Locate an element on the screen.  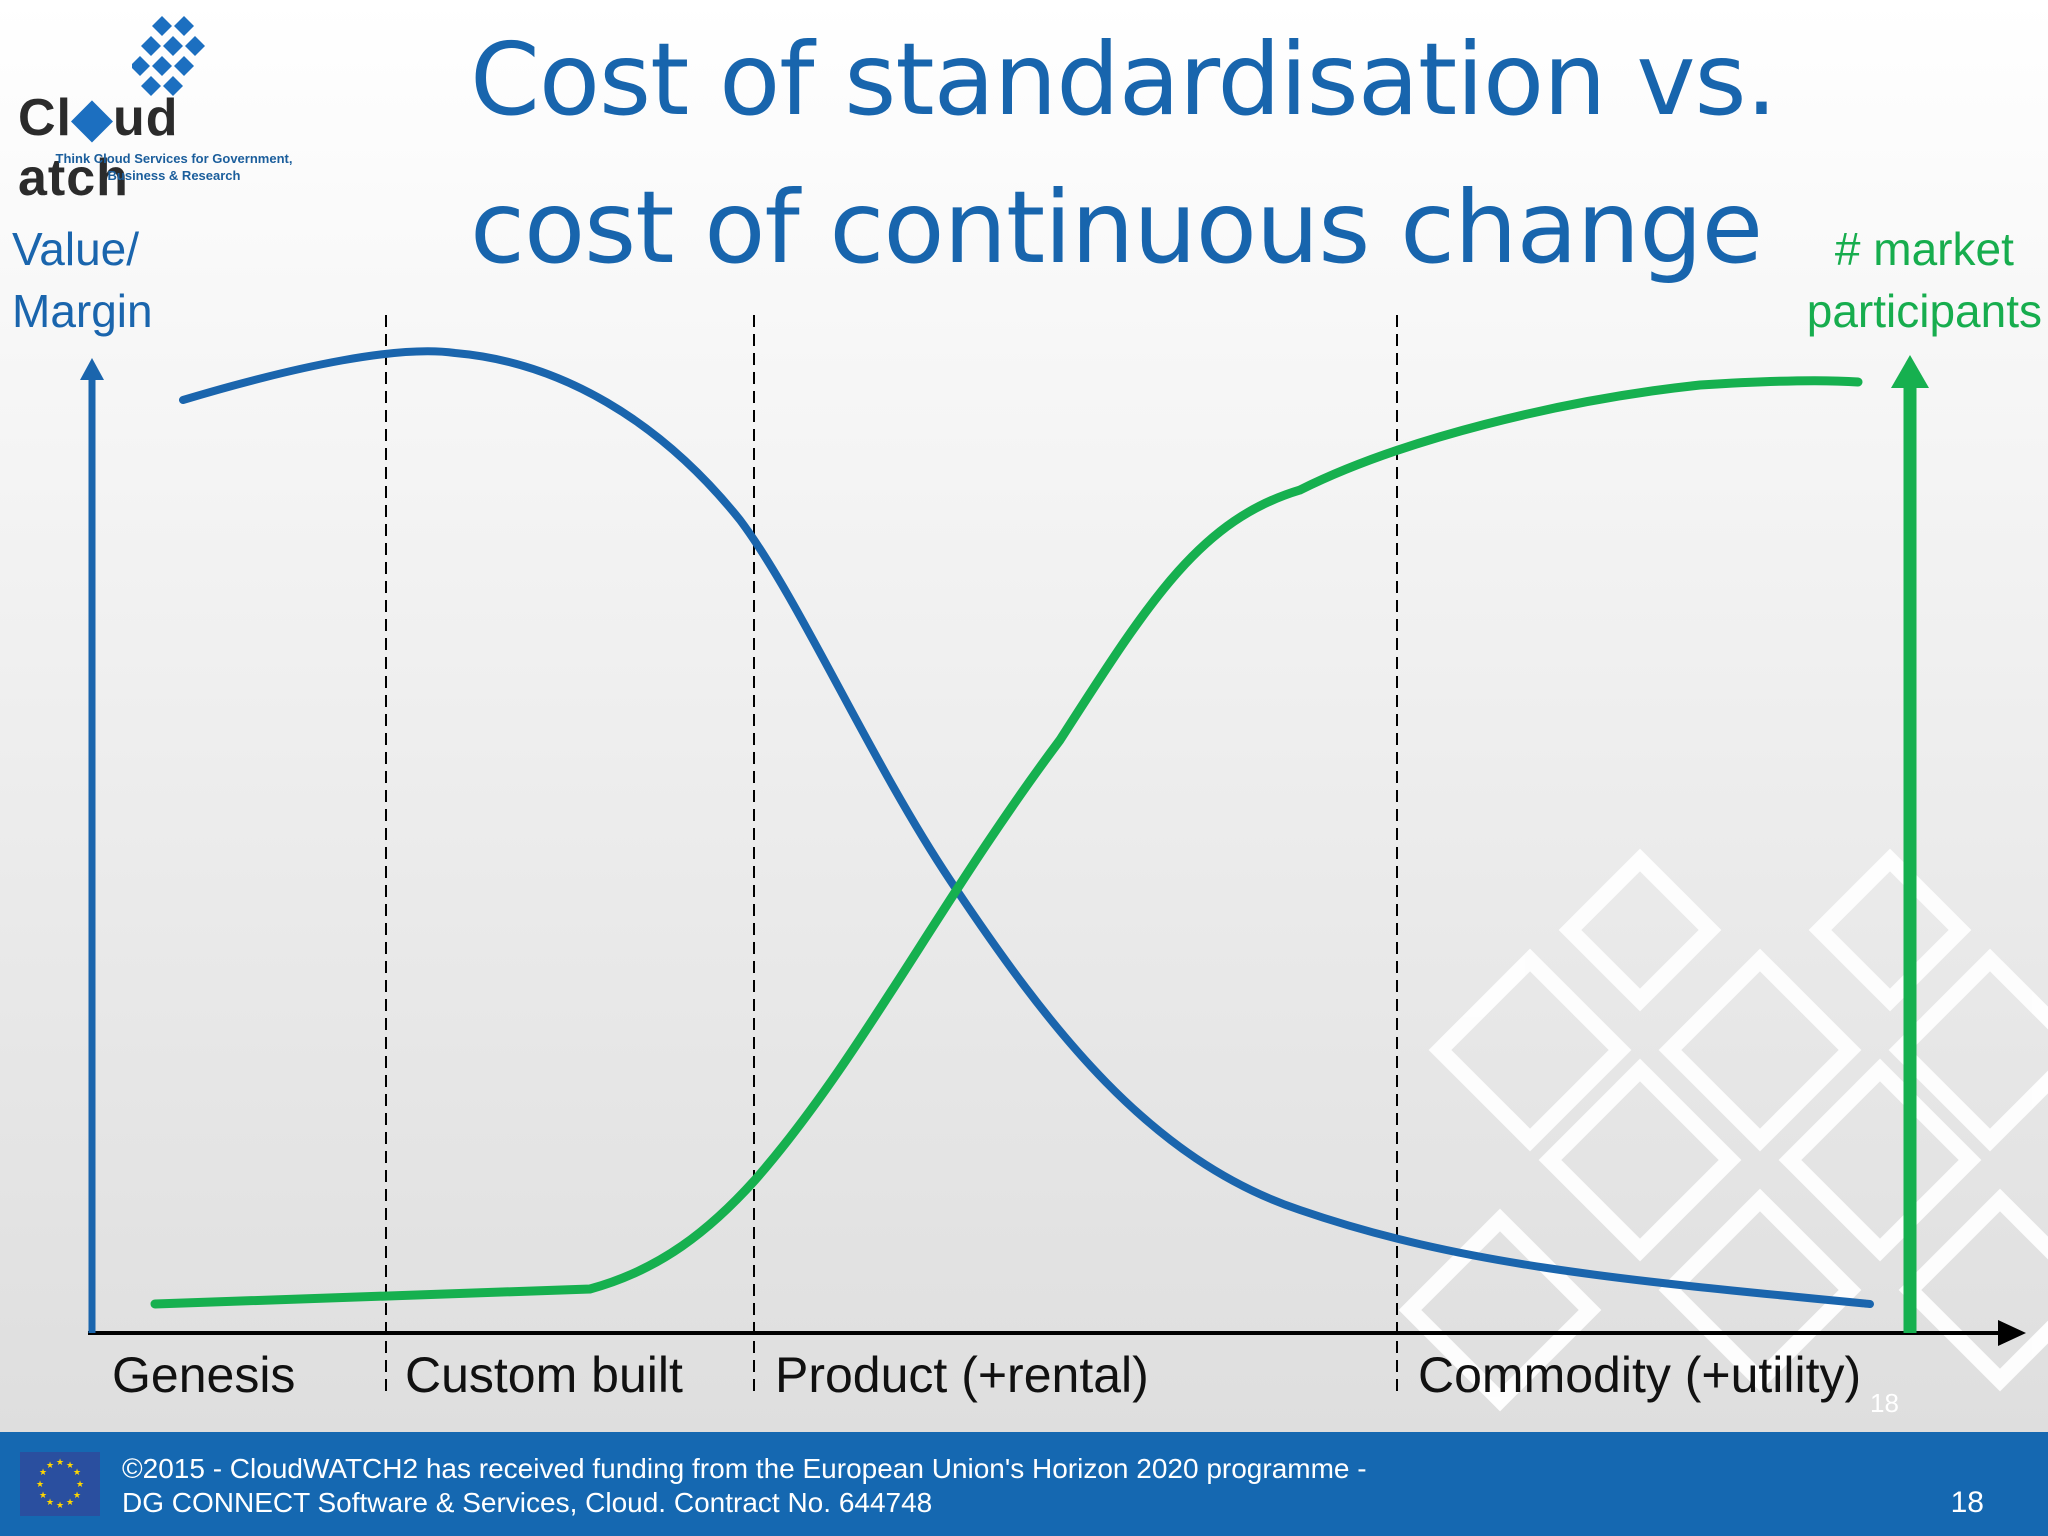
stage-label-commodity: Commodity (+utility) is located at coordinates (1640, 1375).